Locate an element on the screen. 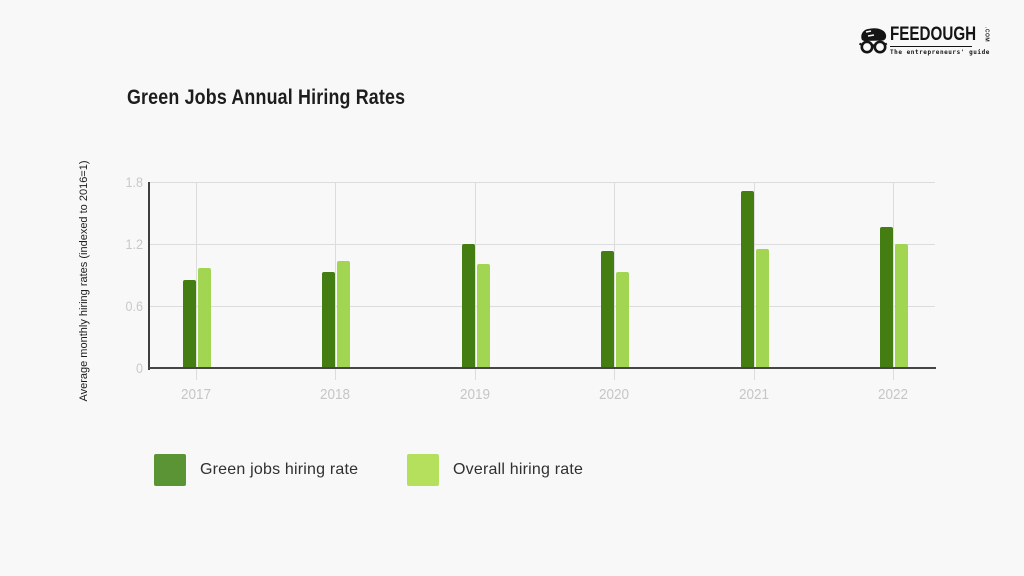 Image resolution: width=1024 pixels, height=576 pixels. bar-green-jobs-2019 is located at coordinates (468, 306).